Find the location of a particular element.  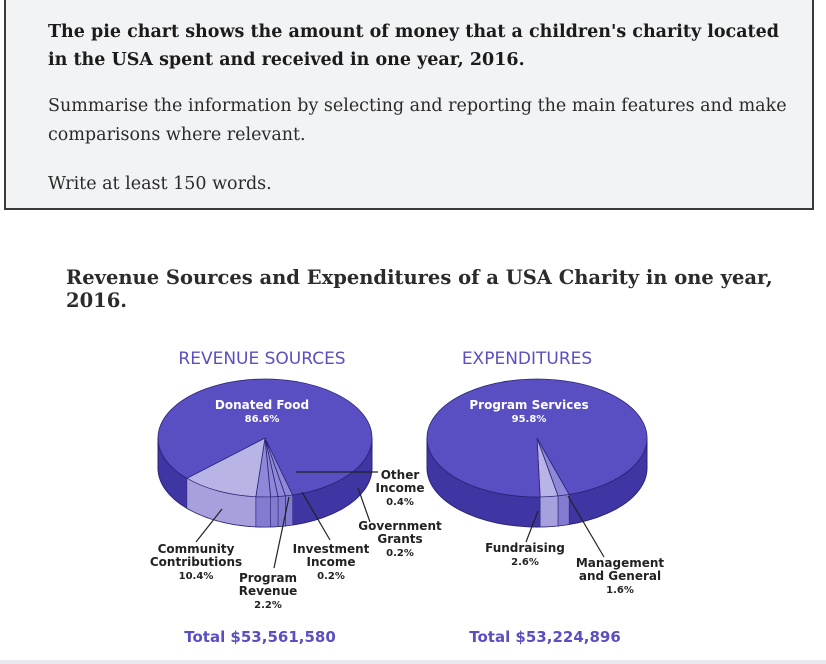

label-other-income: Other Income 0.4% is located at coordinates (399, 488).